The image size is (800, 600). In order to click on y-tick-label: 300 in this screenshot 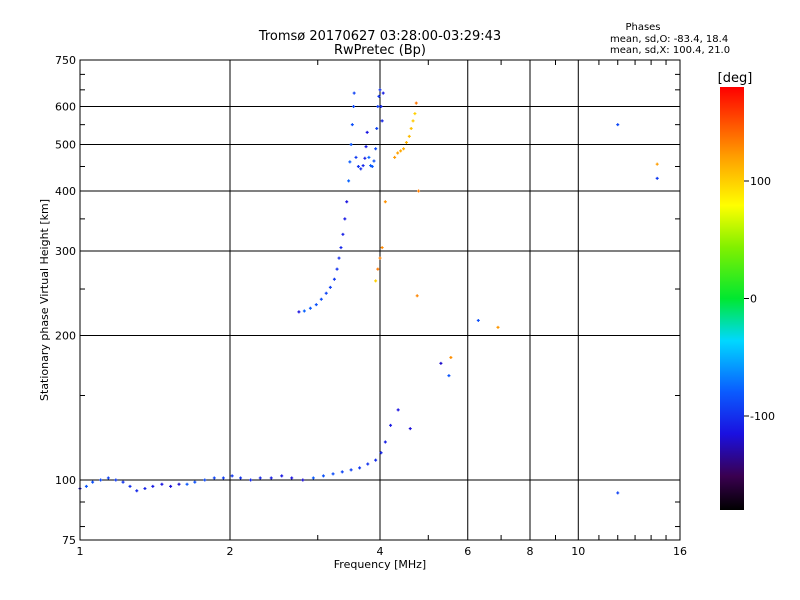, I will do `click(65, 251)`.